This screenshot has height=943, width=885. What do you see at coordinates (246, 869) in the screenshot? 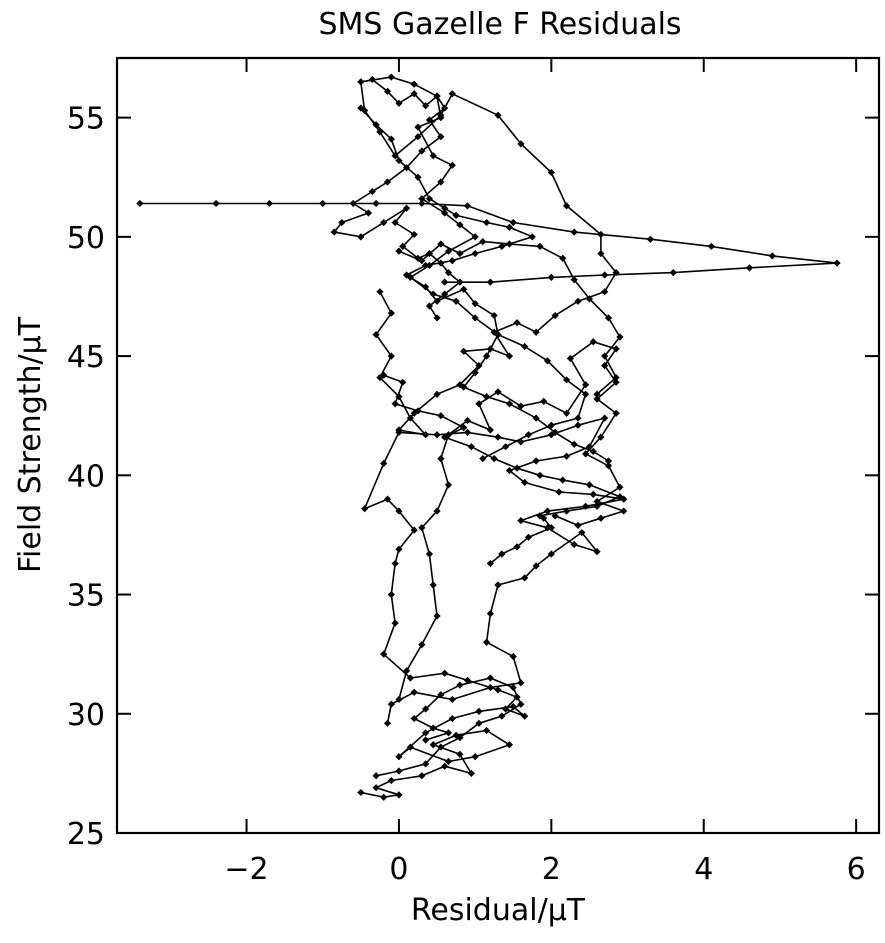
I see `x-tick-label: −2` at bounding box center [246, 869].